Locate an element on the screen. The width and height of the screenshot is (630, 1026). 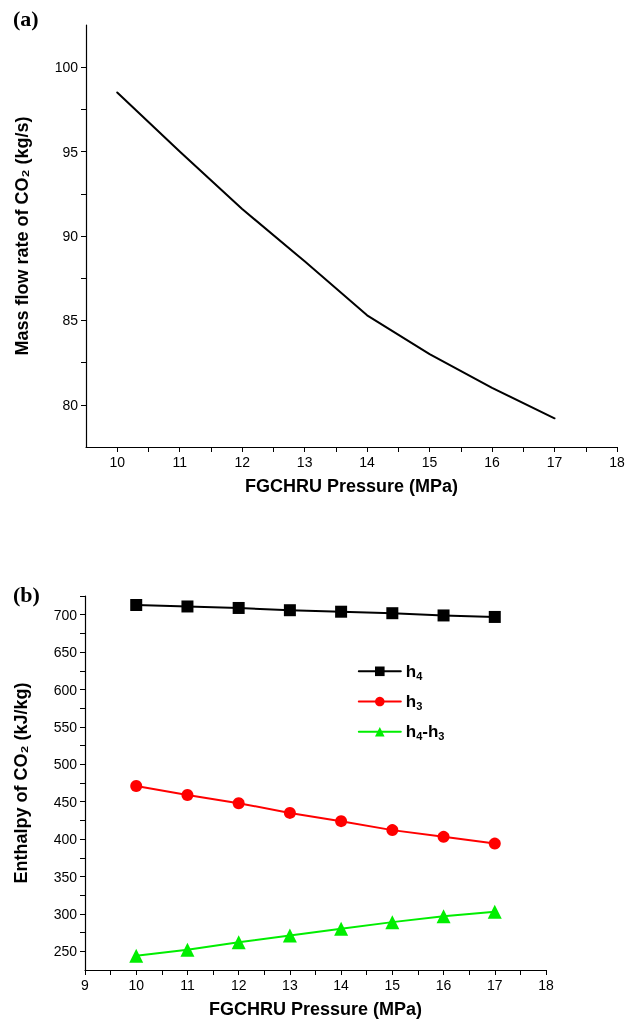
chart-title: (a) is located at coordinates (26, 18).